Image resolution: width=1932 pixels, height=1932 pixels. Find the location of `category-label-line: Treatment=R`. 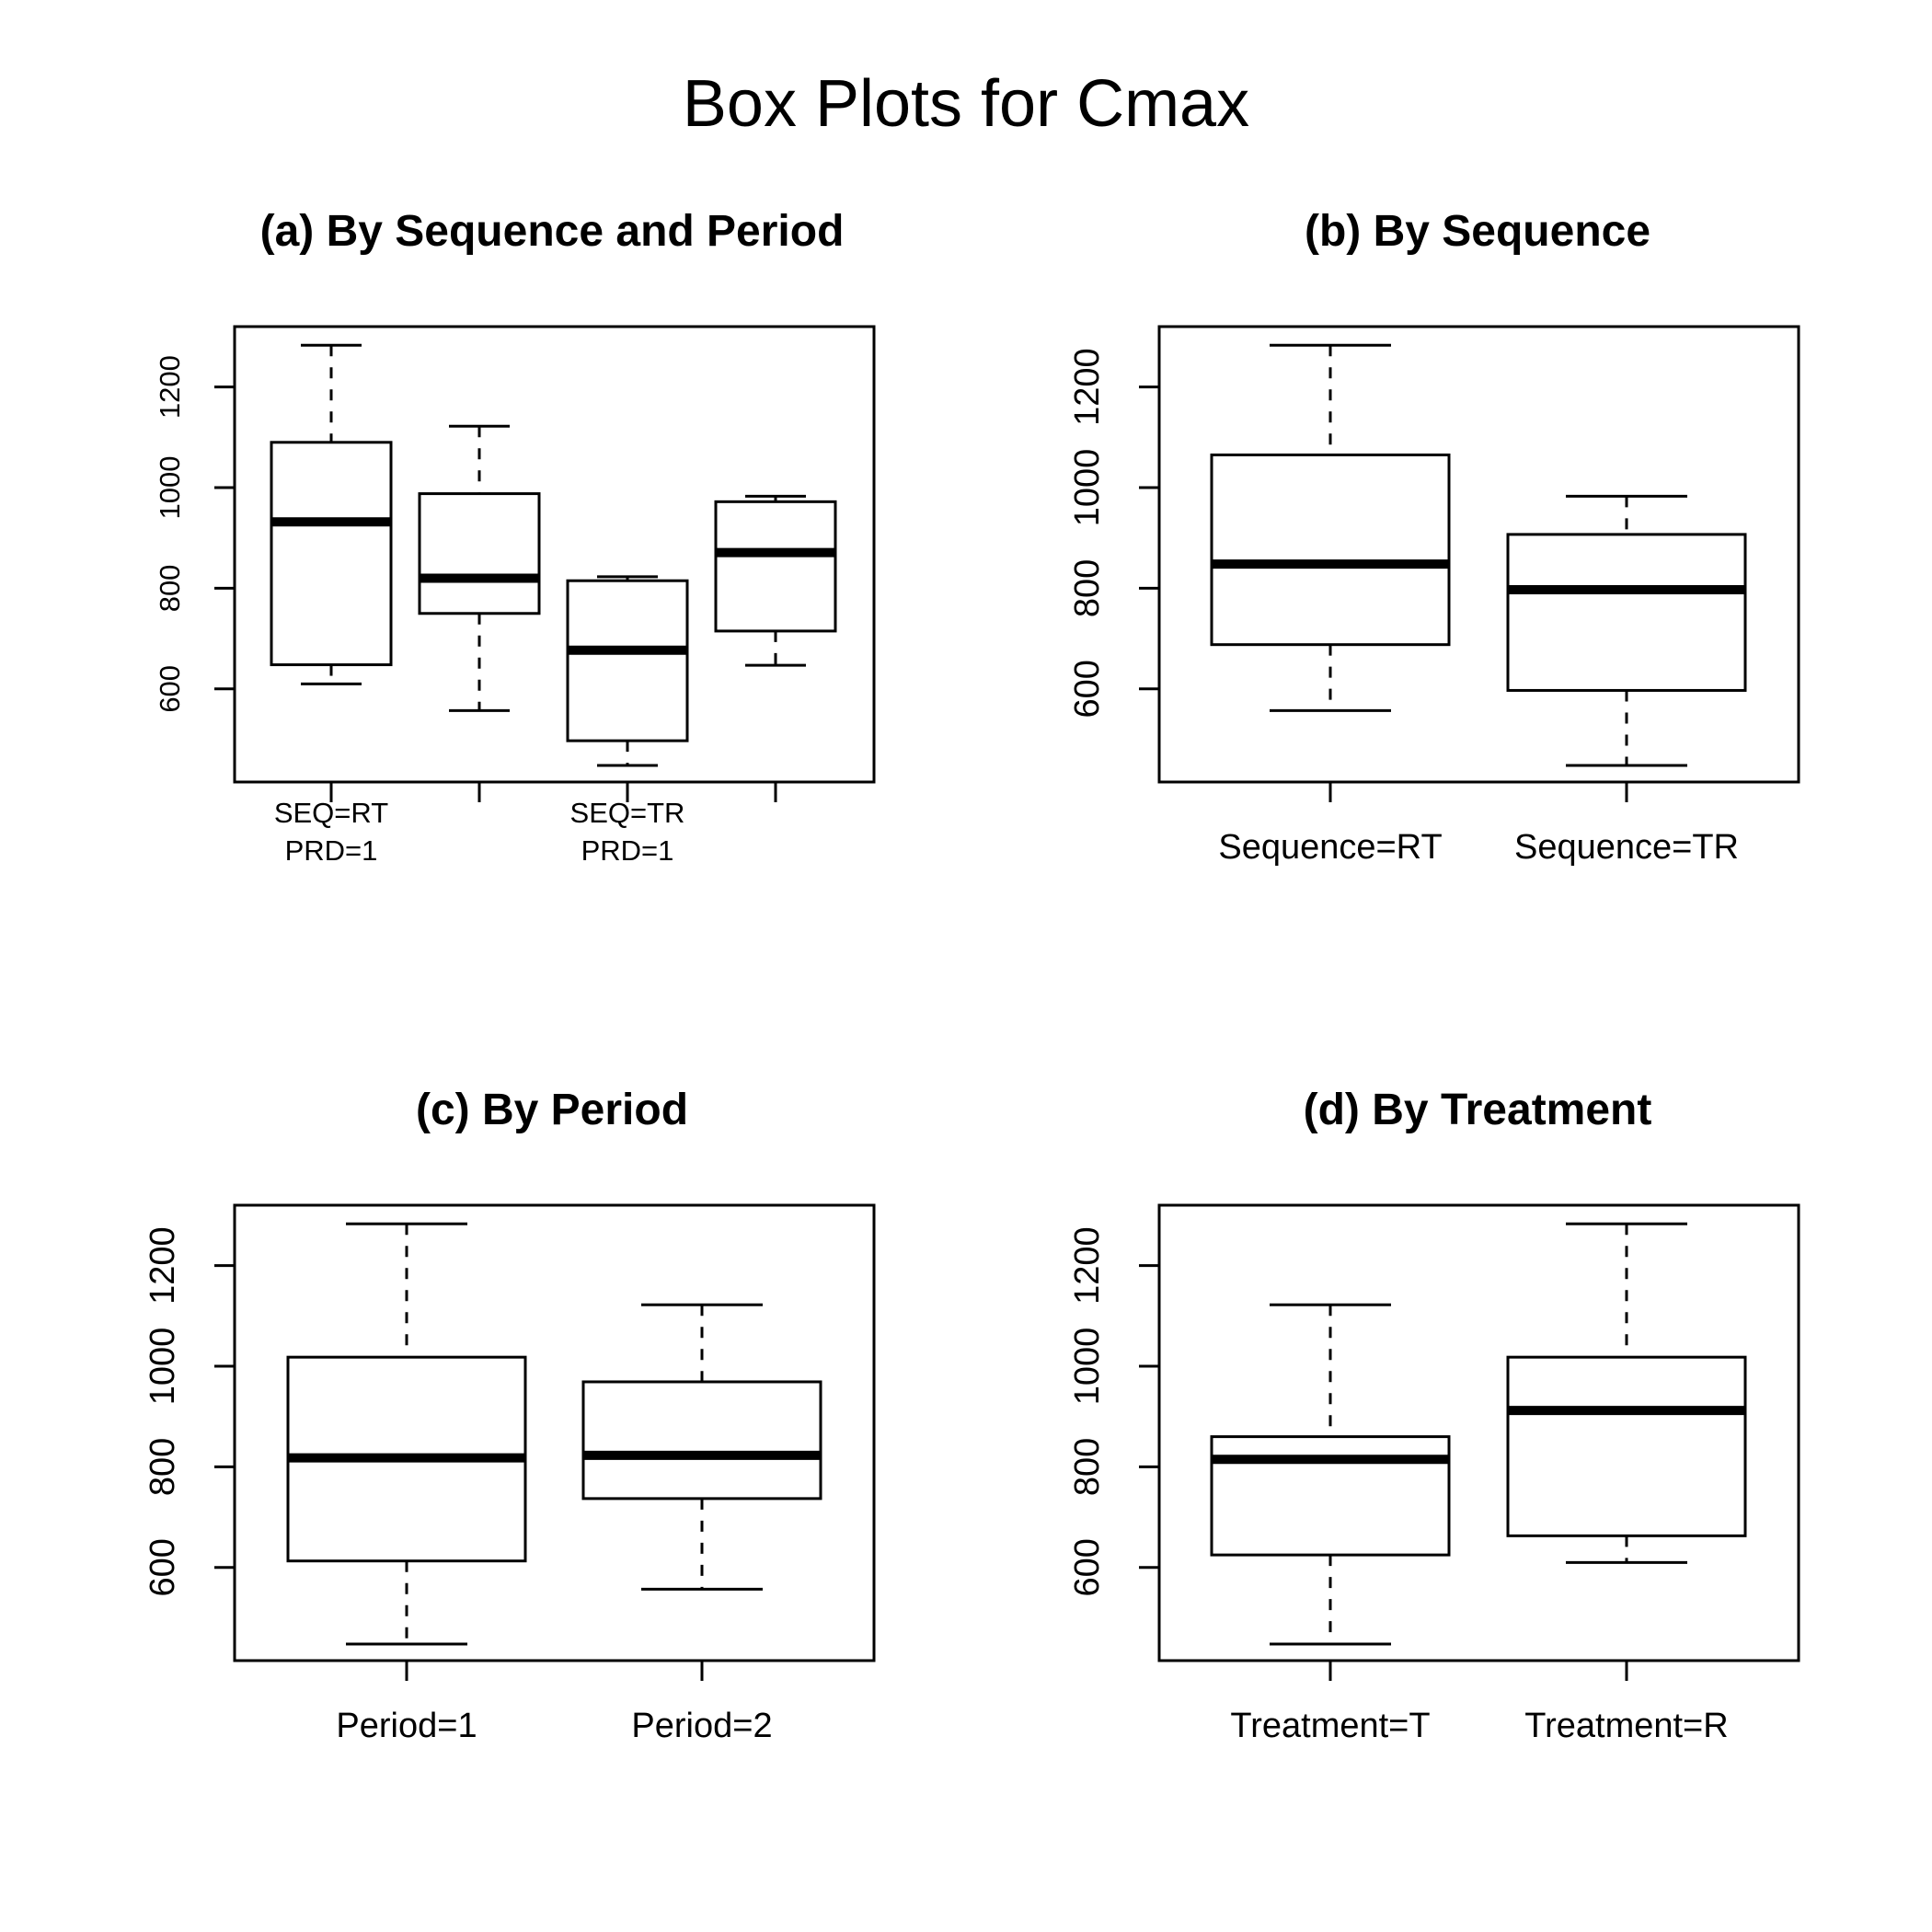

category-label-line: Treatment=R is located at coordinates (1626, 1726).